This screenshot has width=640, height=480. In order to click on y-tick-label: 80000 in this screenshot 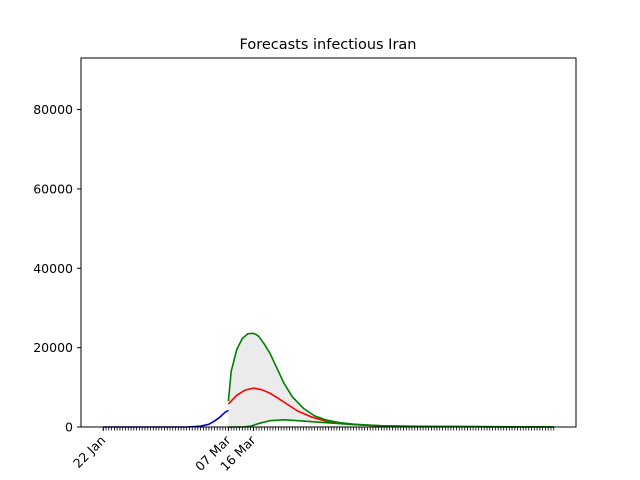, I will do `click(53, 109)`.